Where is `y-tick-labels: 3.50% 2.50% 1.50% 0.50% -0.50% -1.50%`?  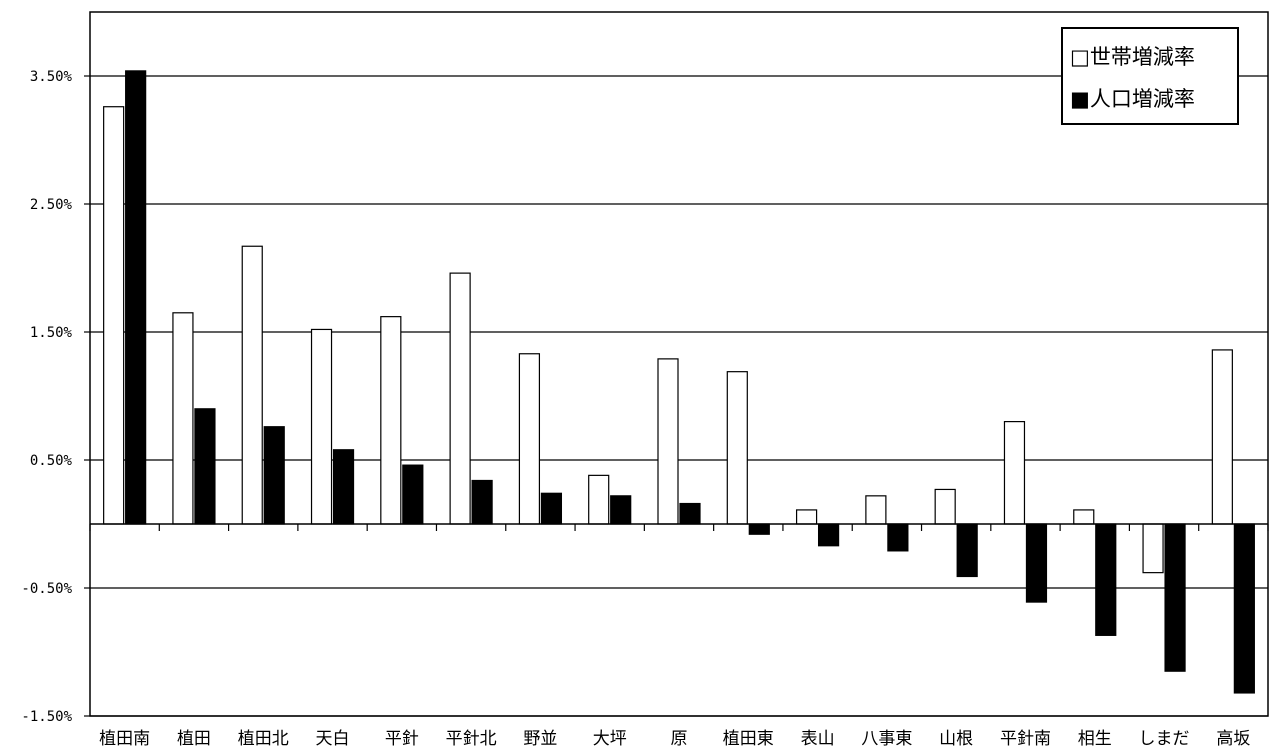
y-tick-labels: 3.50% 2.50% 1.50% 0.50% -0.50% -1.50% is located at coordinates (46, 397).